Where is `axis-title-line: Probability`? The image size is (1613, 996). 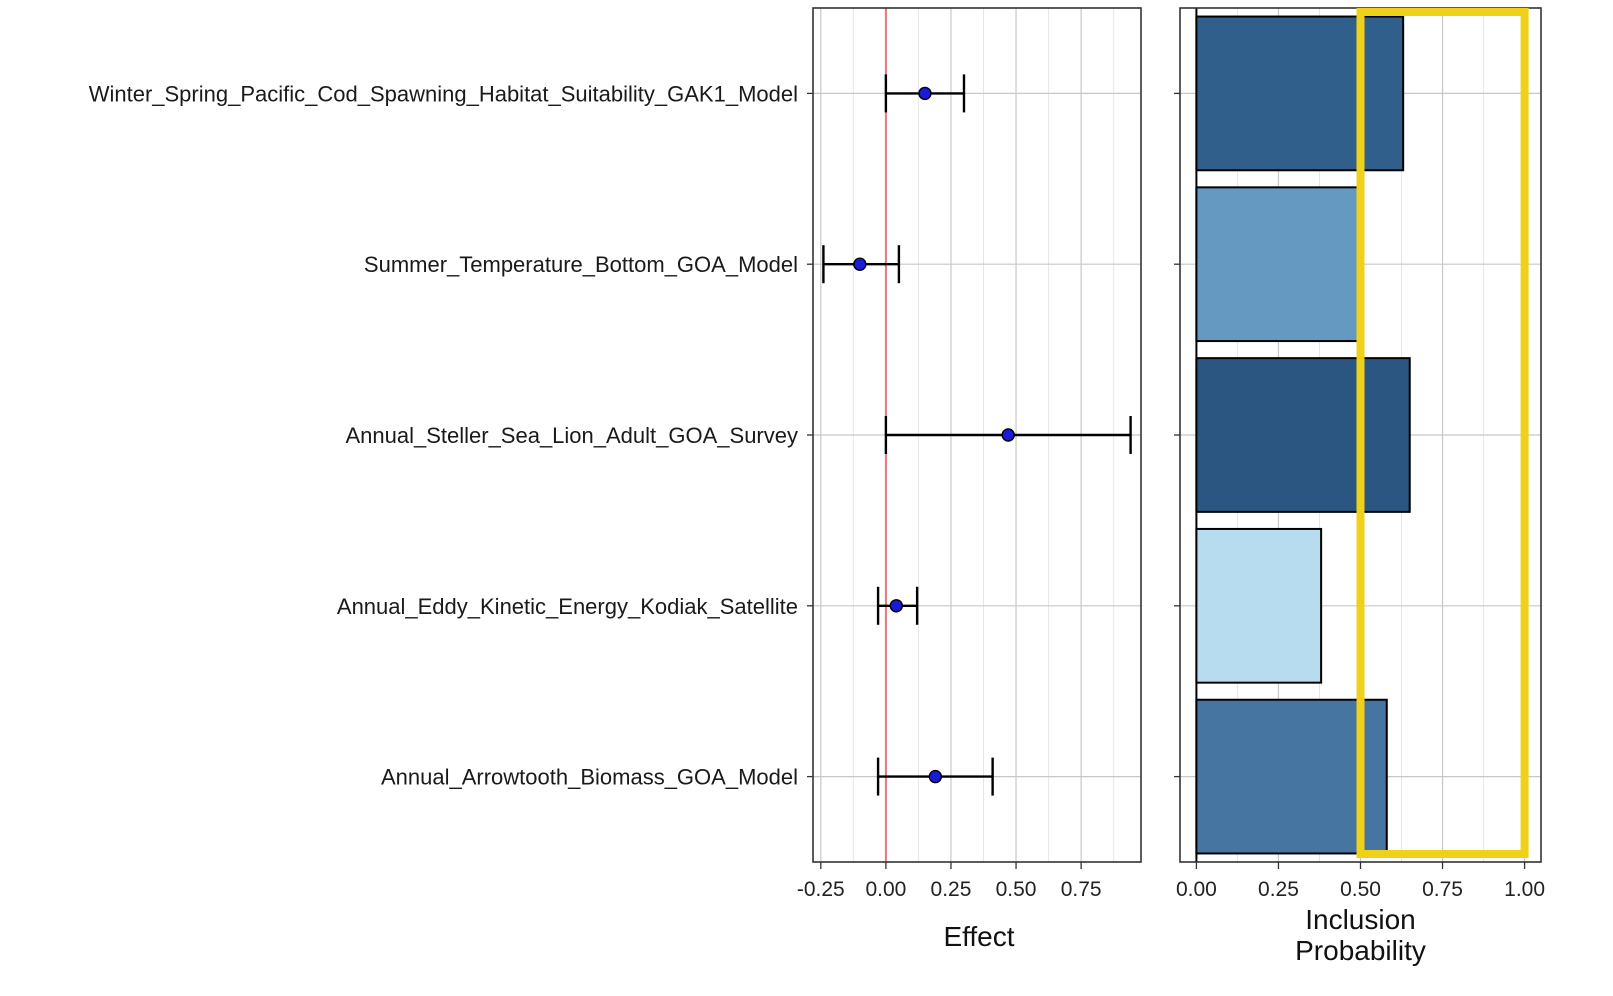
axis-title-line: Probability is located at coordinates (1360, 950).